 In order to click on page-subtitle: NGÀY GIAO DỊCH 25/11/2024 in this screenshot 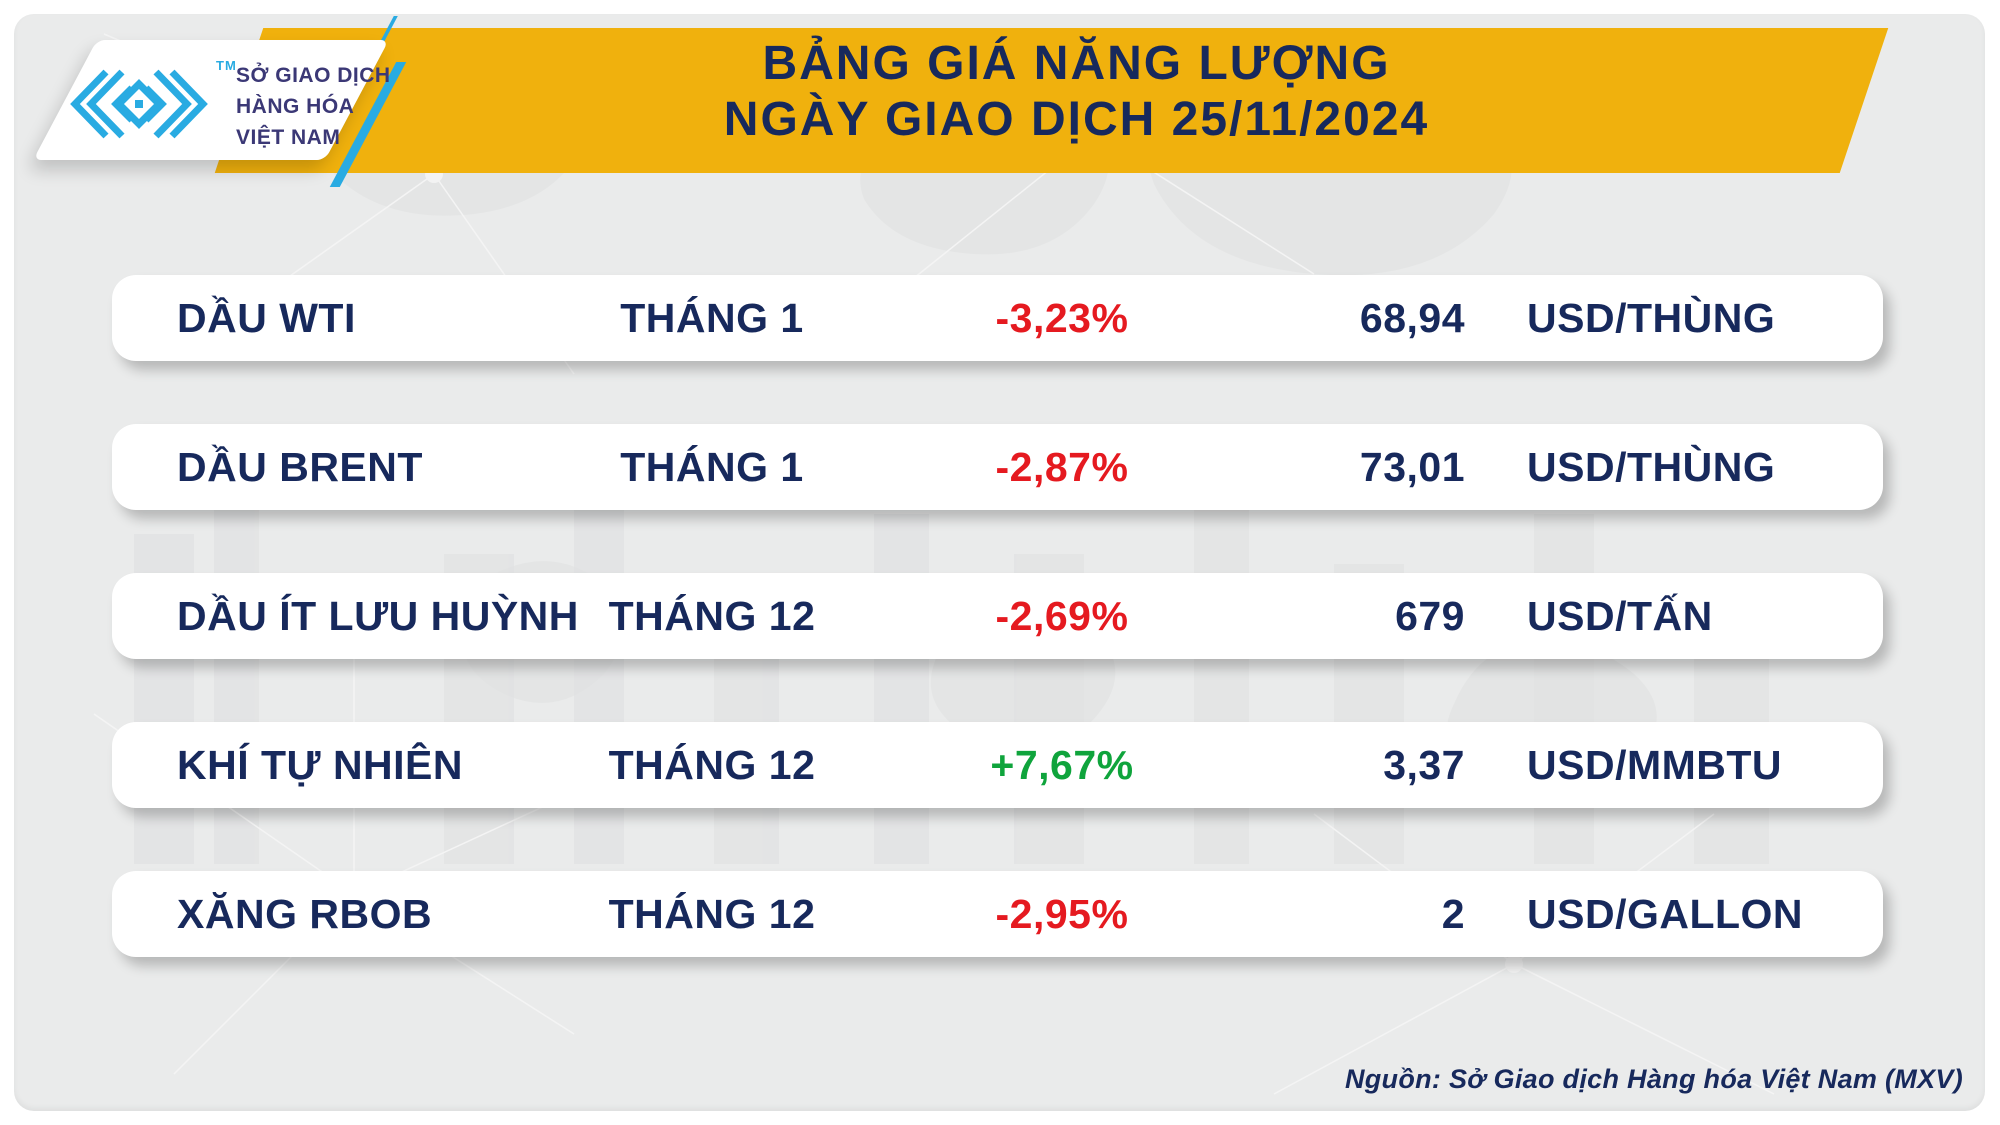, I will do `click(1076, 119)`.